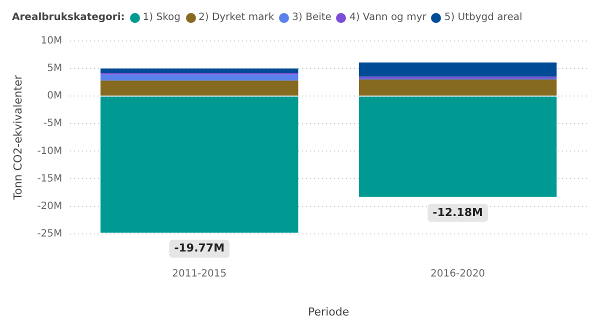  I want to click on y-tick-label: -25M, so click(49, 234).